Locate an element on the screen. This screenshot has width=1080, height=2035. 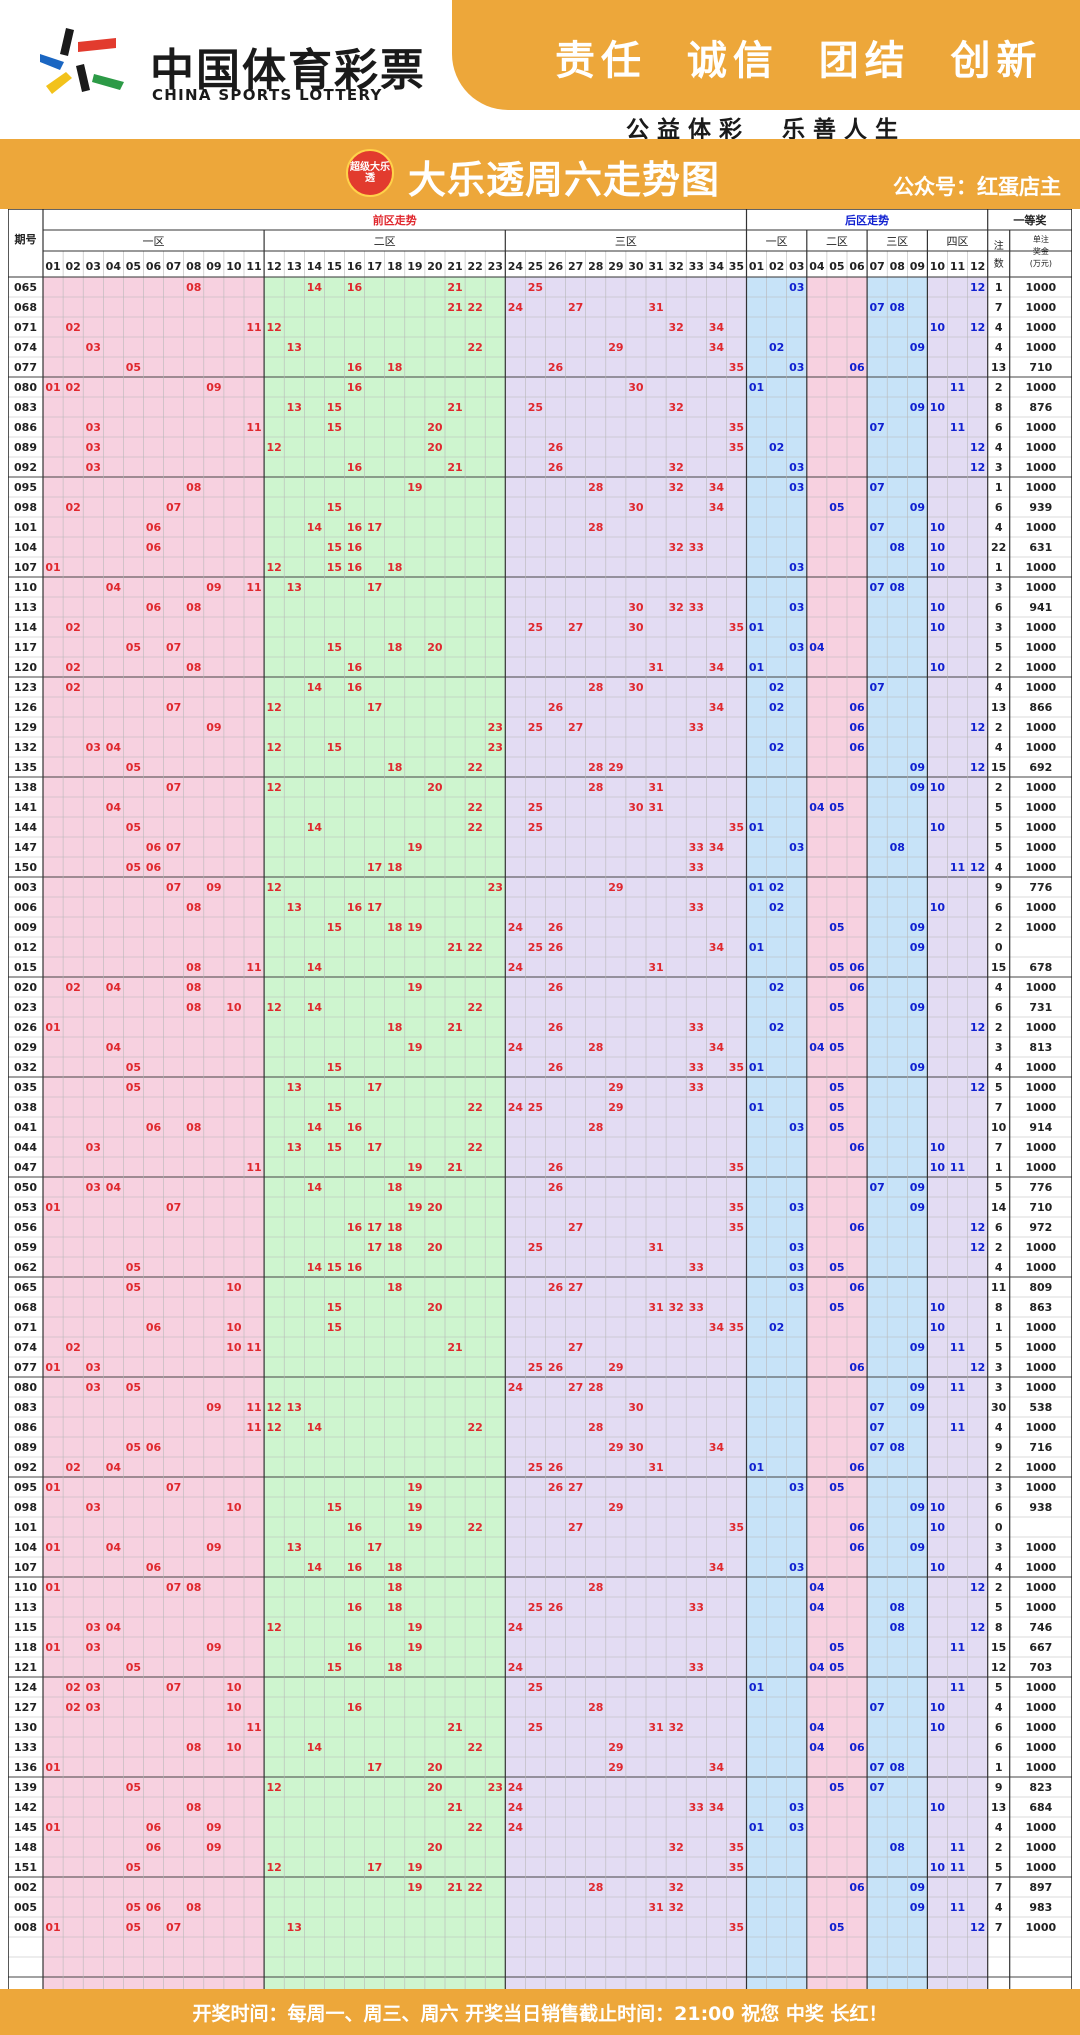
front-ball: 16 is located at coordinates (355, 907).